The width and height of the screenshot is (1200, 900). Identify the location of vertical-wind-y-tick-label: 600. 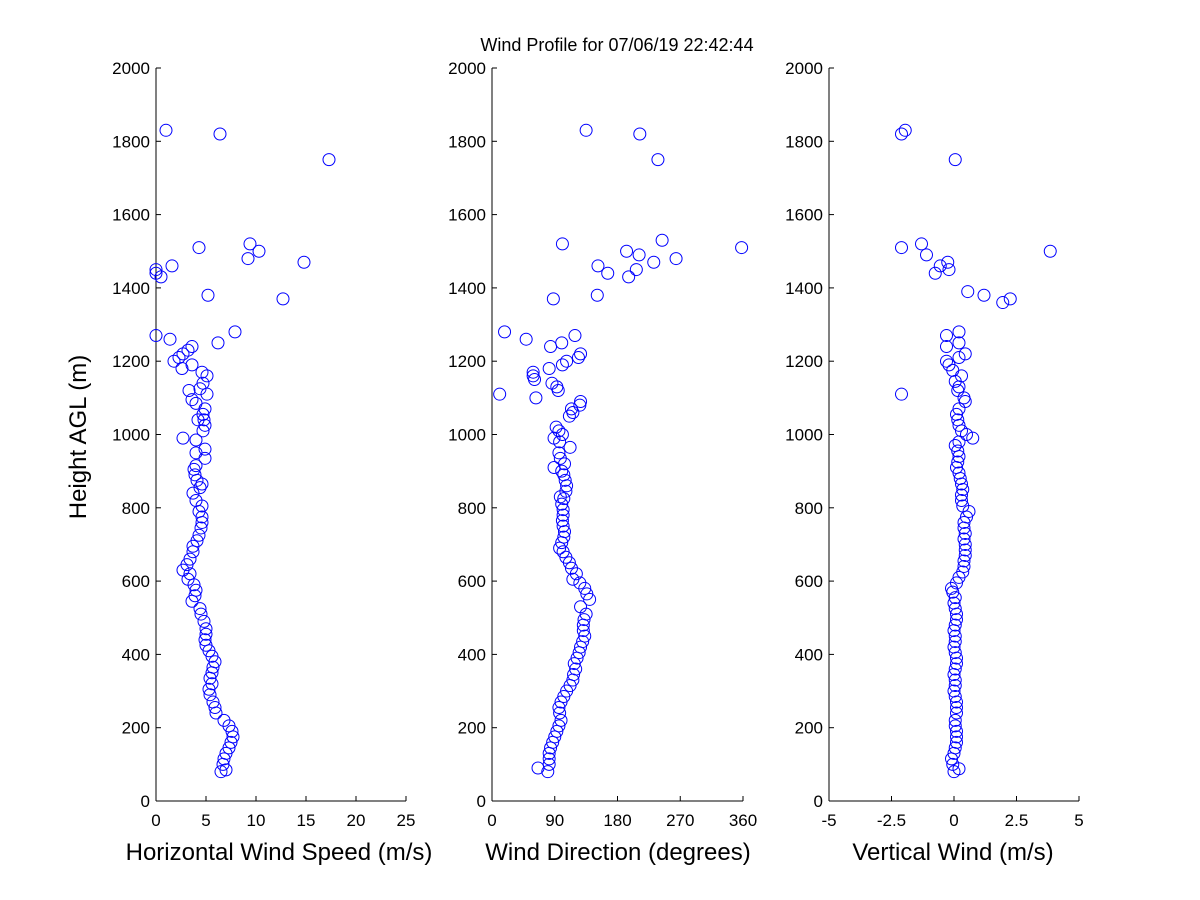
(809, 581).